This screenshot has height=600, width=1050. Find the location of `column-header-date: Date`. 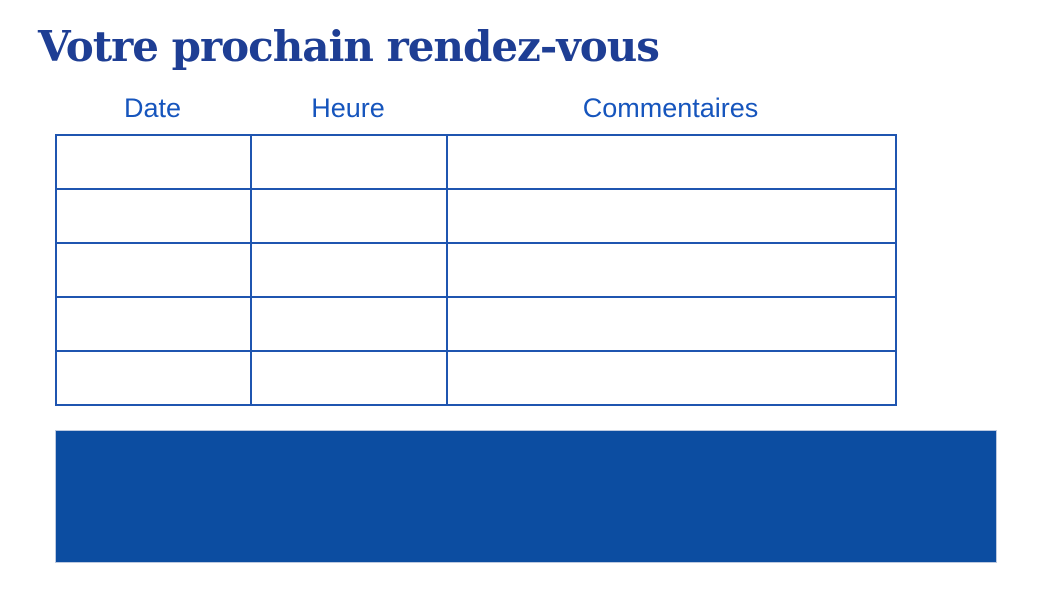

column-header-date: Date is located at coordinates (152, 108).